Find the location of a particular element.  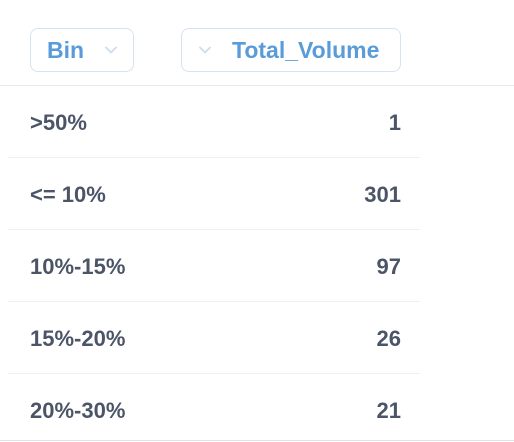

cell-bin: 15%-20% is located at coordinates (78, 338).